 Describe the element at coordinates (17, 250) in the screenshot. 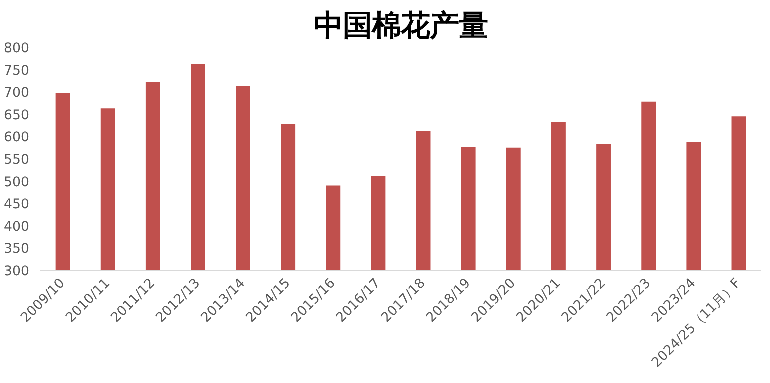

I see `y-tick-label: 350` at that location.